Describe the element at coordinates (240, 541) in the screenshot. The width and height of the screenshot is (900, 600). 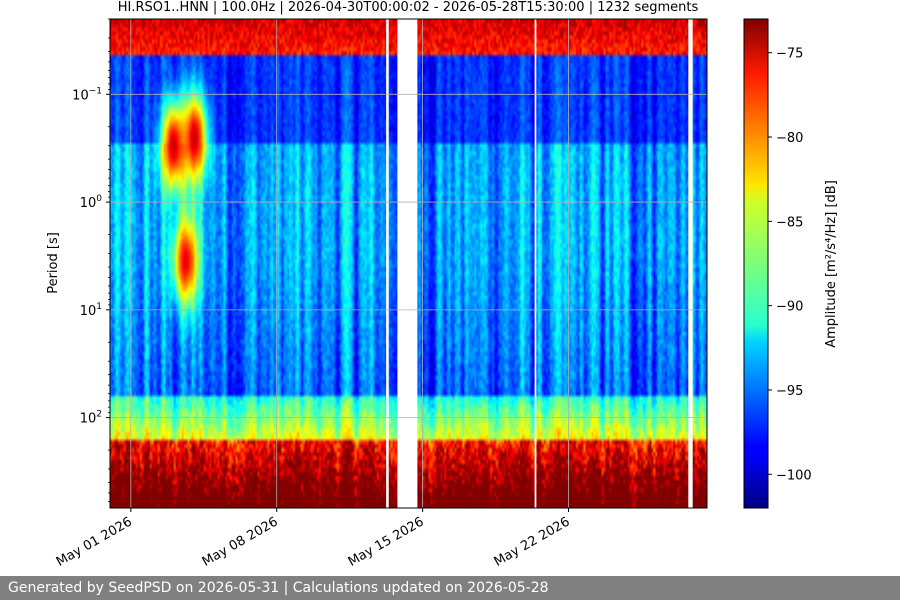
I see `x-tick-label: May 08 2026` at that location.